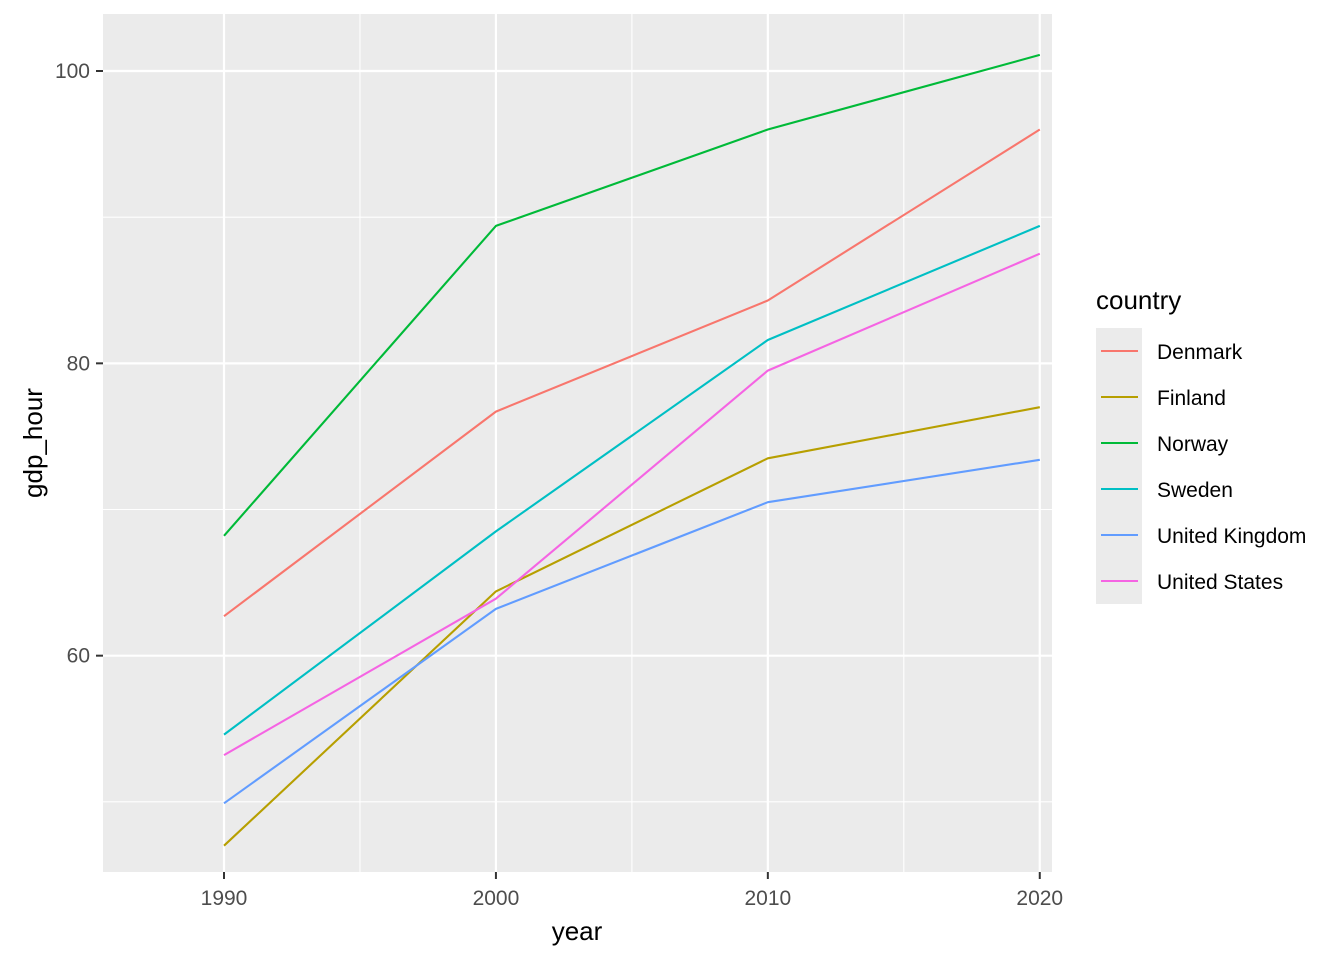 The height and width of the screenshot is (960, 1344). Describe the element at coordinates (1200, 352) in the screenshot. I see `legend-label: Denmark` at that location.